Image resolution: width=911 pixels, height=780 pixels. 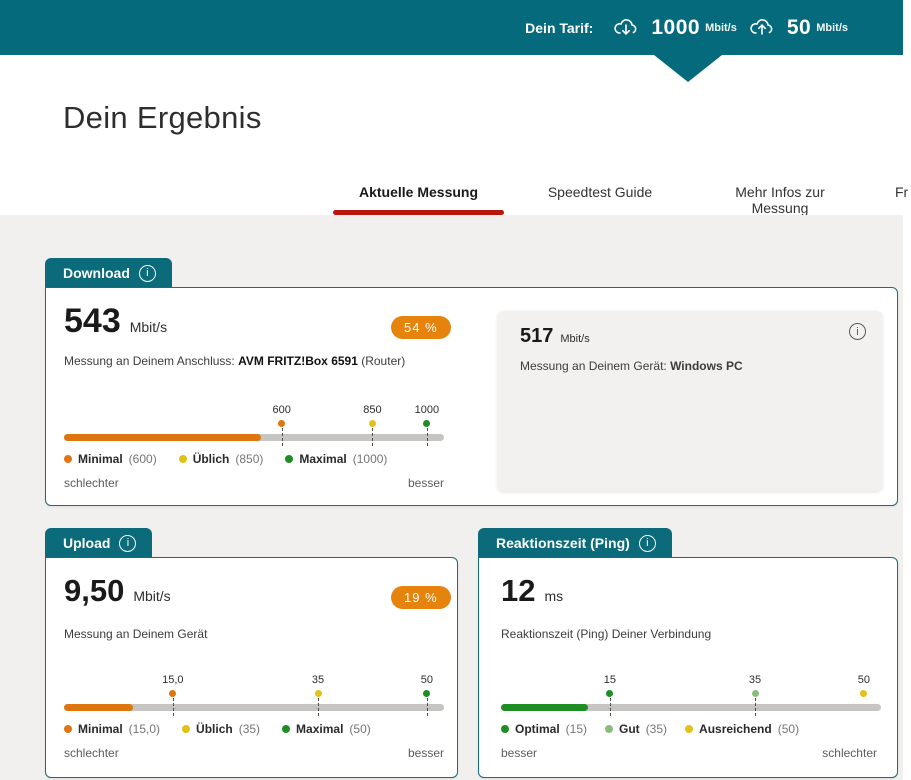 I want to click on upload-measurement: 9,50 Mbit/s, so click(x=117, y=591).